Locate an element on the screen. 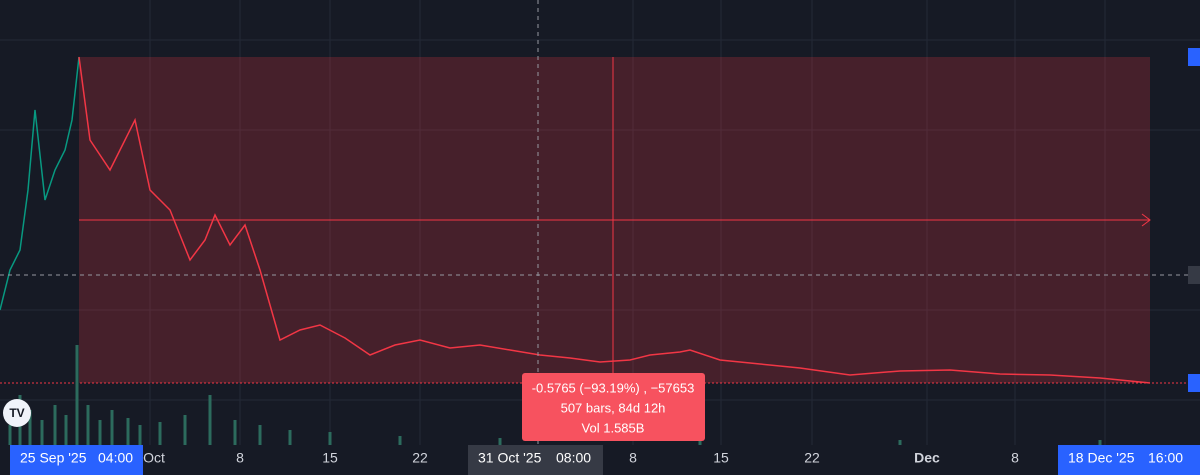 This screenshot has height=475, width=1200. logo is located at coordinates (17, 413).